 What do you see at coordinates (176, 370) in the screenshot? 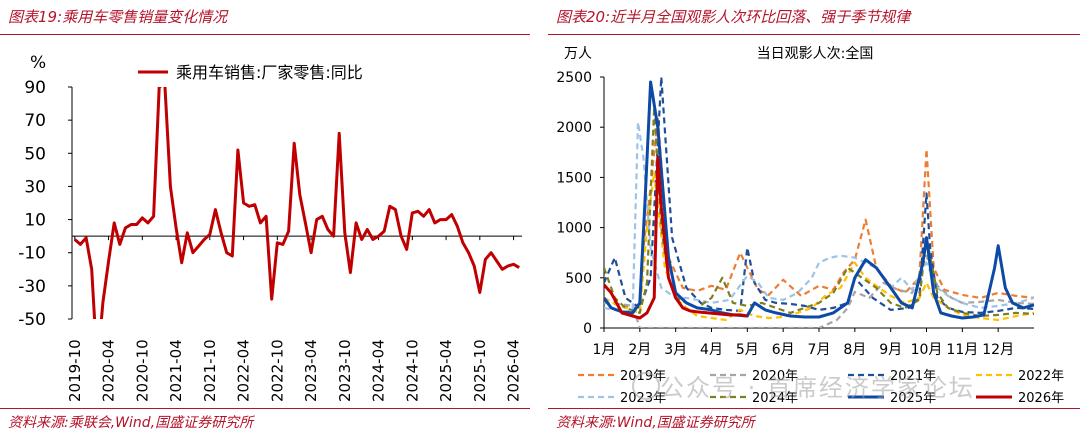
I see `left-x-tick-label: 2021-04` at bounding box center [176, 370].